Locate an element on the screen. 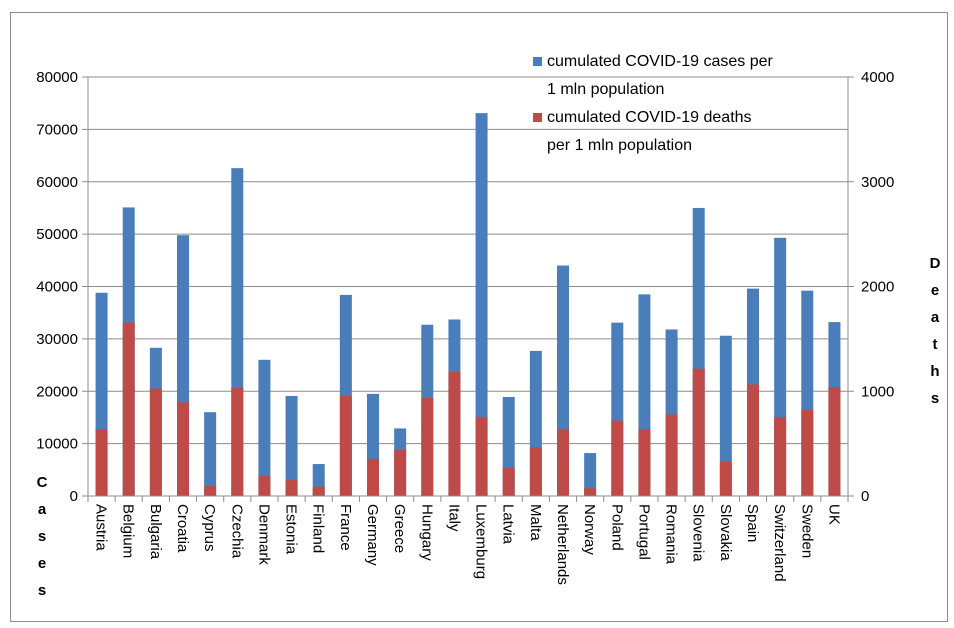 The width and height of the screenshot is (954, 628). y-right-tick-label: 3000 is located at coordinates (877, 182).